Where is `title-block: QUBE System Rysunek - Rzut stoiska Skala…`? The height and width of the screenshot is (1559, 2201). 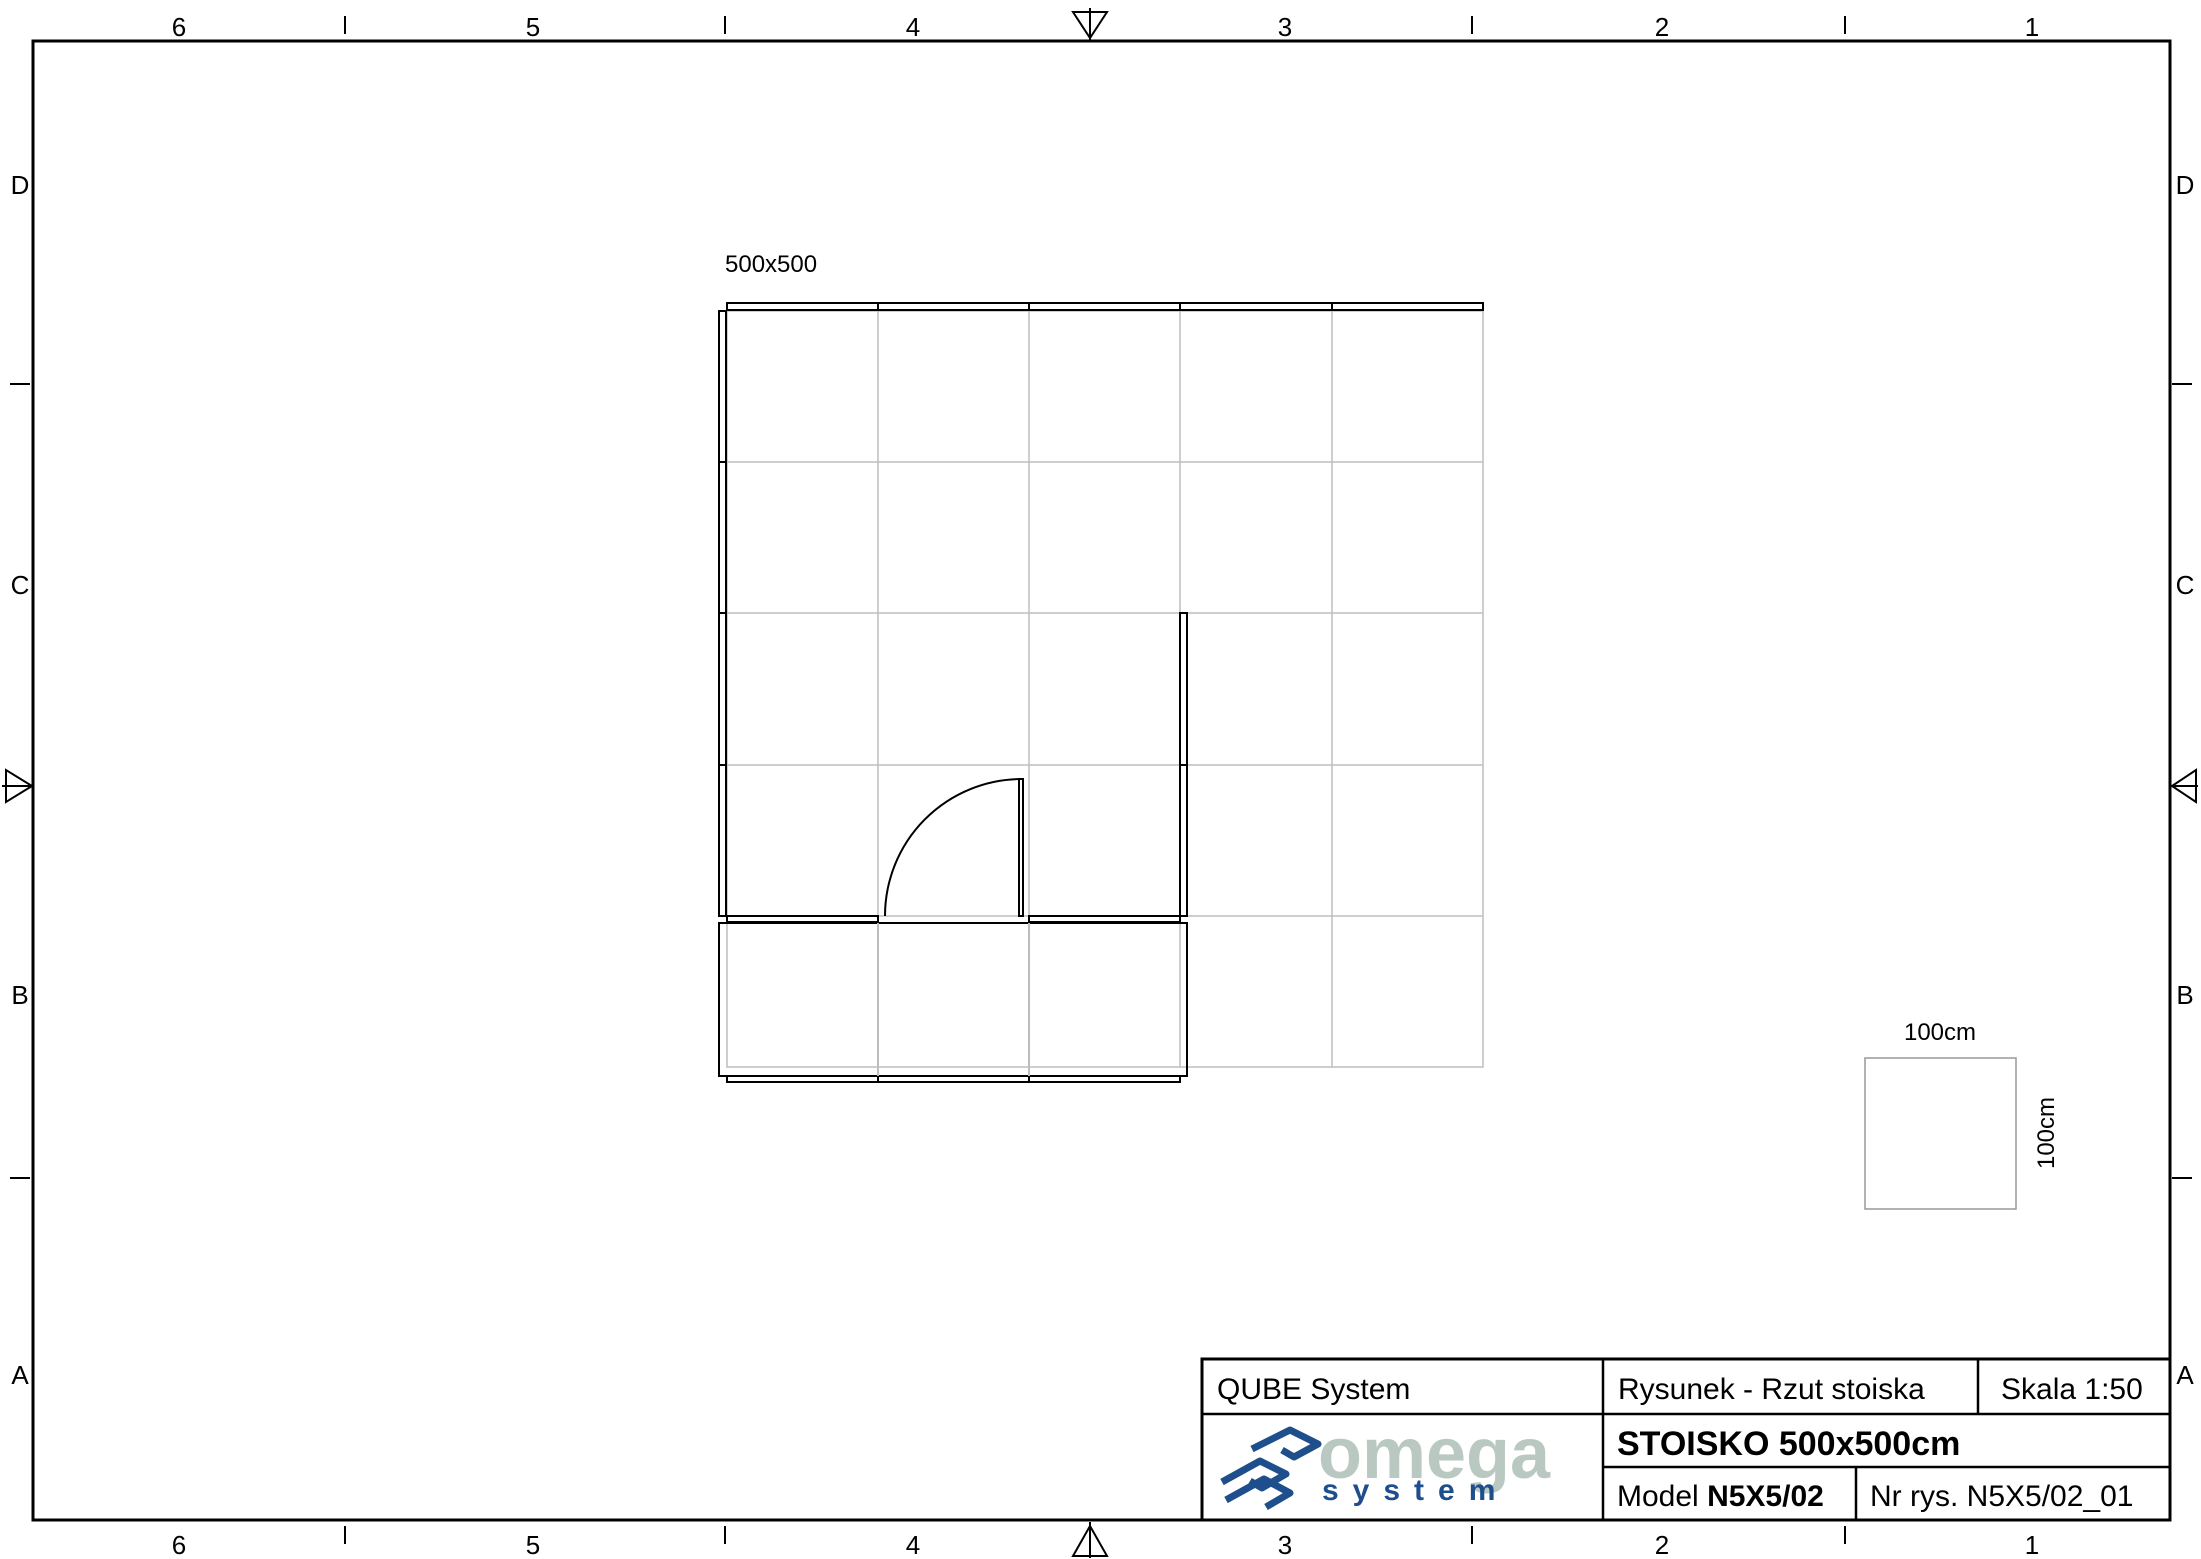
title-block: QUBE System Rysunek - Rzut stoiska Skala… is located at coordinates (1686, 1439).